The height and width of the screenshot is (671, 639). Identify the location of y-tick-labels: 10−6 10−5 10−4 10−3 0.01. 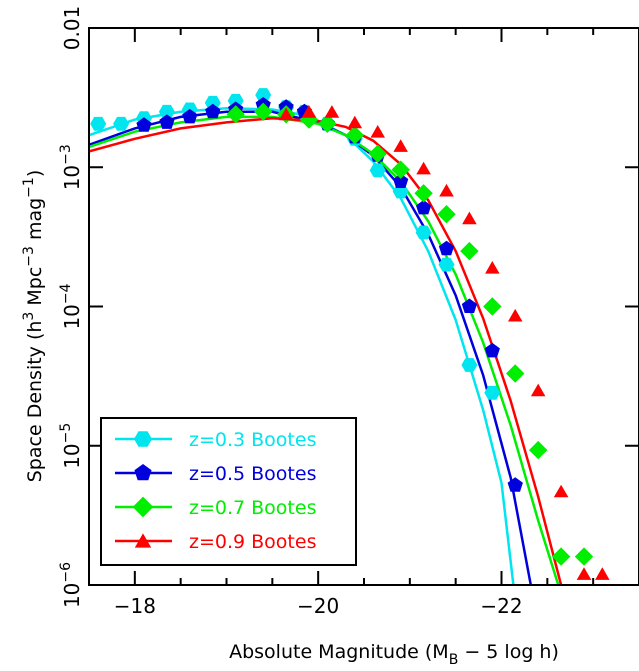
(71, 307).